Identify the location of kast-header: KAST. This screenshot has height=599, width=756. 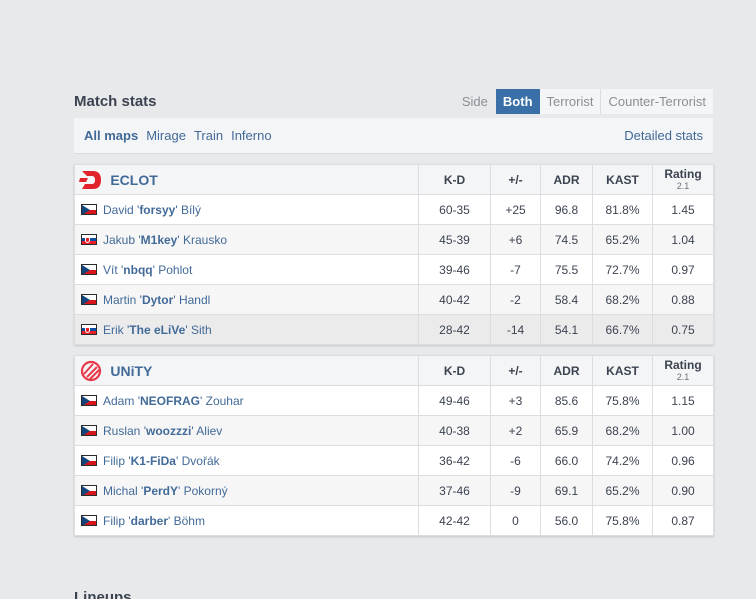
(622, 370).